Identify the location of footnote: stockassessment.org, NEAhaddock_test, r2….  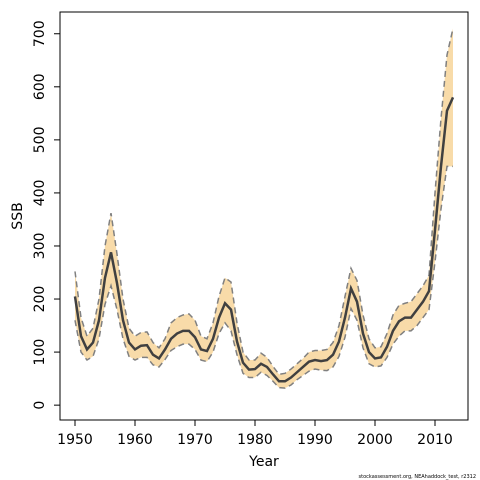
(417, 477).